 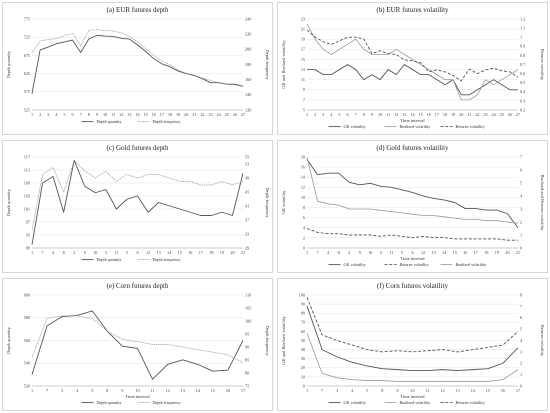 I want to click on chart-c-ytick-label: 113, so click(x=27, y=169).